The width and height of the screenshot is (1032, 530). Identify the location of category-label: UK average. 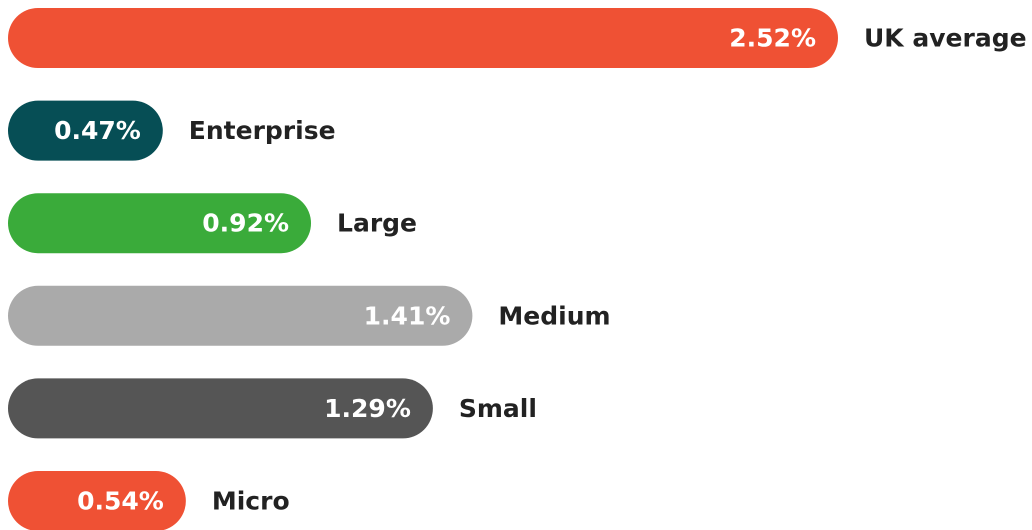
(945, 38).